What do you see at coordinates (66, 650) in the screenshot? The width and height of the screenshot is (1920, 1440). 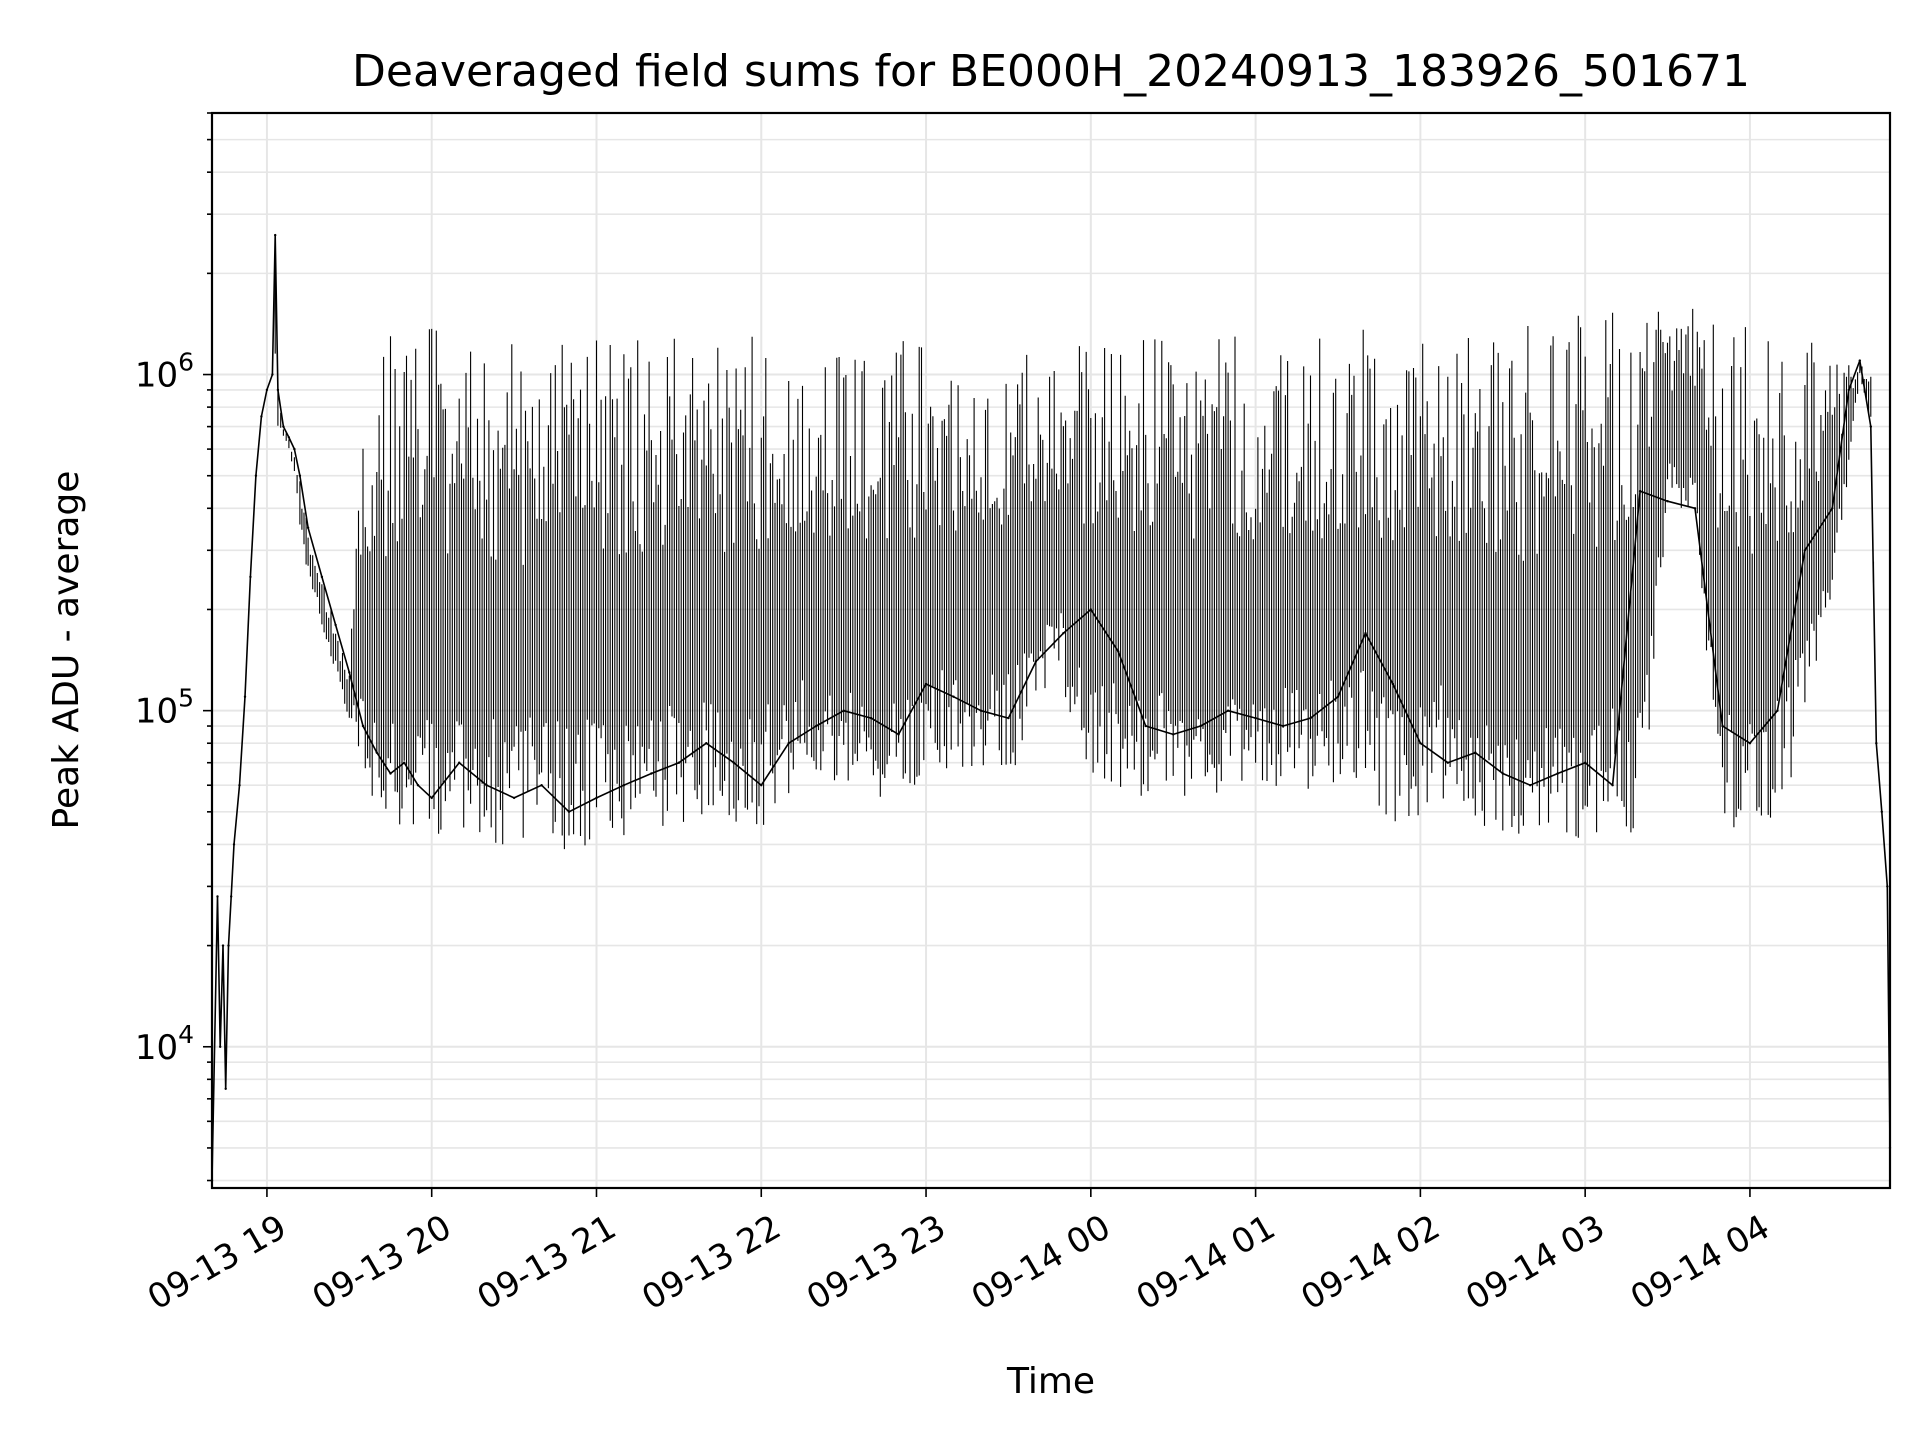 I see `y-axis-label: Peak ADU - average` at bounding box center [66, 650].